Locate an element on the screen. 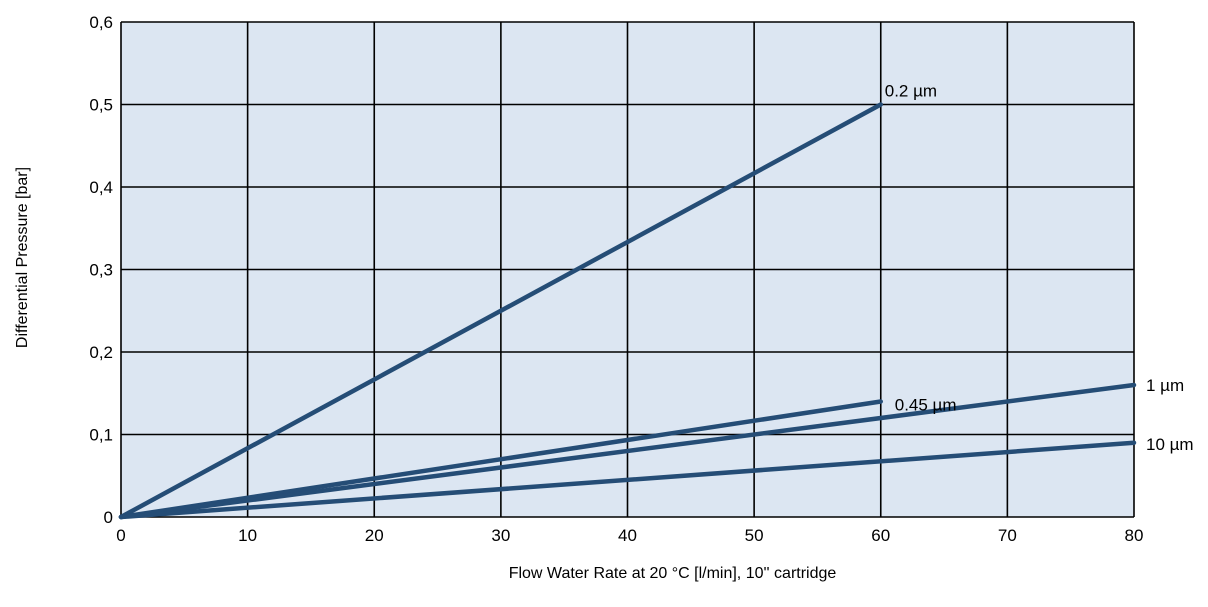  series-label: 10 µm is located at coordinates (1170, 444).